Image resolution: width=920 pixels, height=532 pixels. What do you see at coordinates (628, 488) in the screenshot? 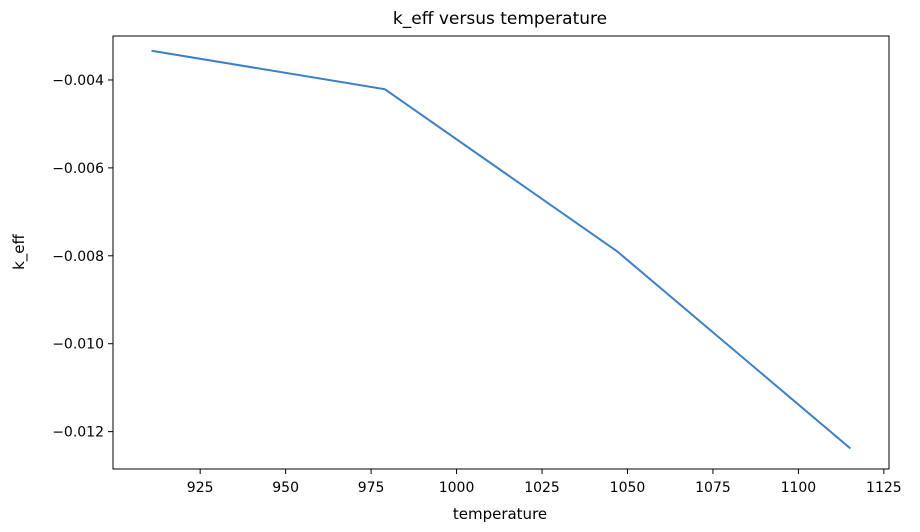
I see `x-tick-label: 1050` at bounding box center [628, 488].